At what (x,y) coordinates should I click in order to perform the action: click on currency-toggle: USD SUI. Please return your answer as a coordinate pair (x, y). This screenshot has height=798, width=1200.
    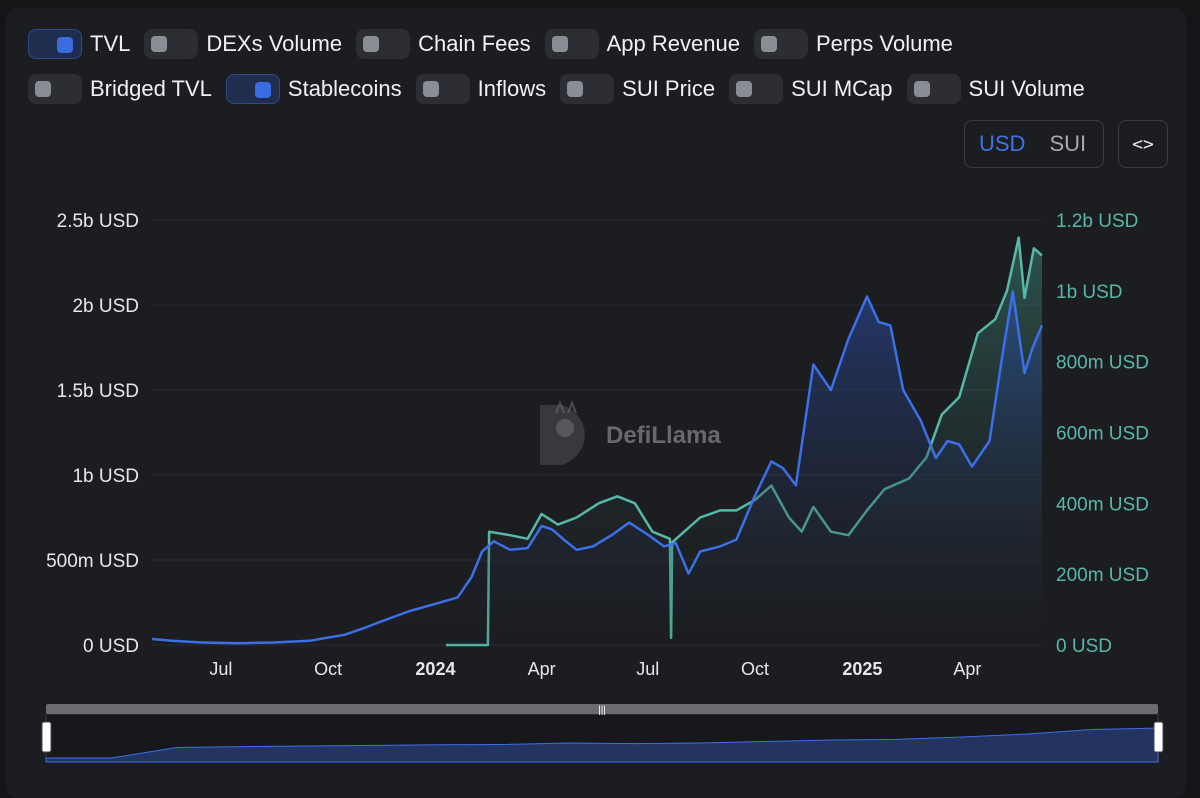
    Looking at the image, I should click on (1034, 144).